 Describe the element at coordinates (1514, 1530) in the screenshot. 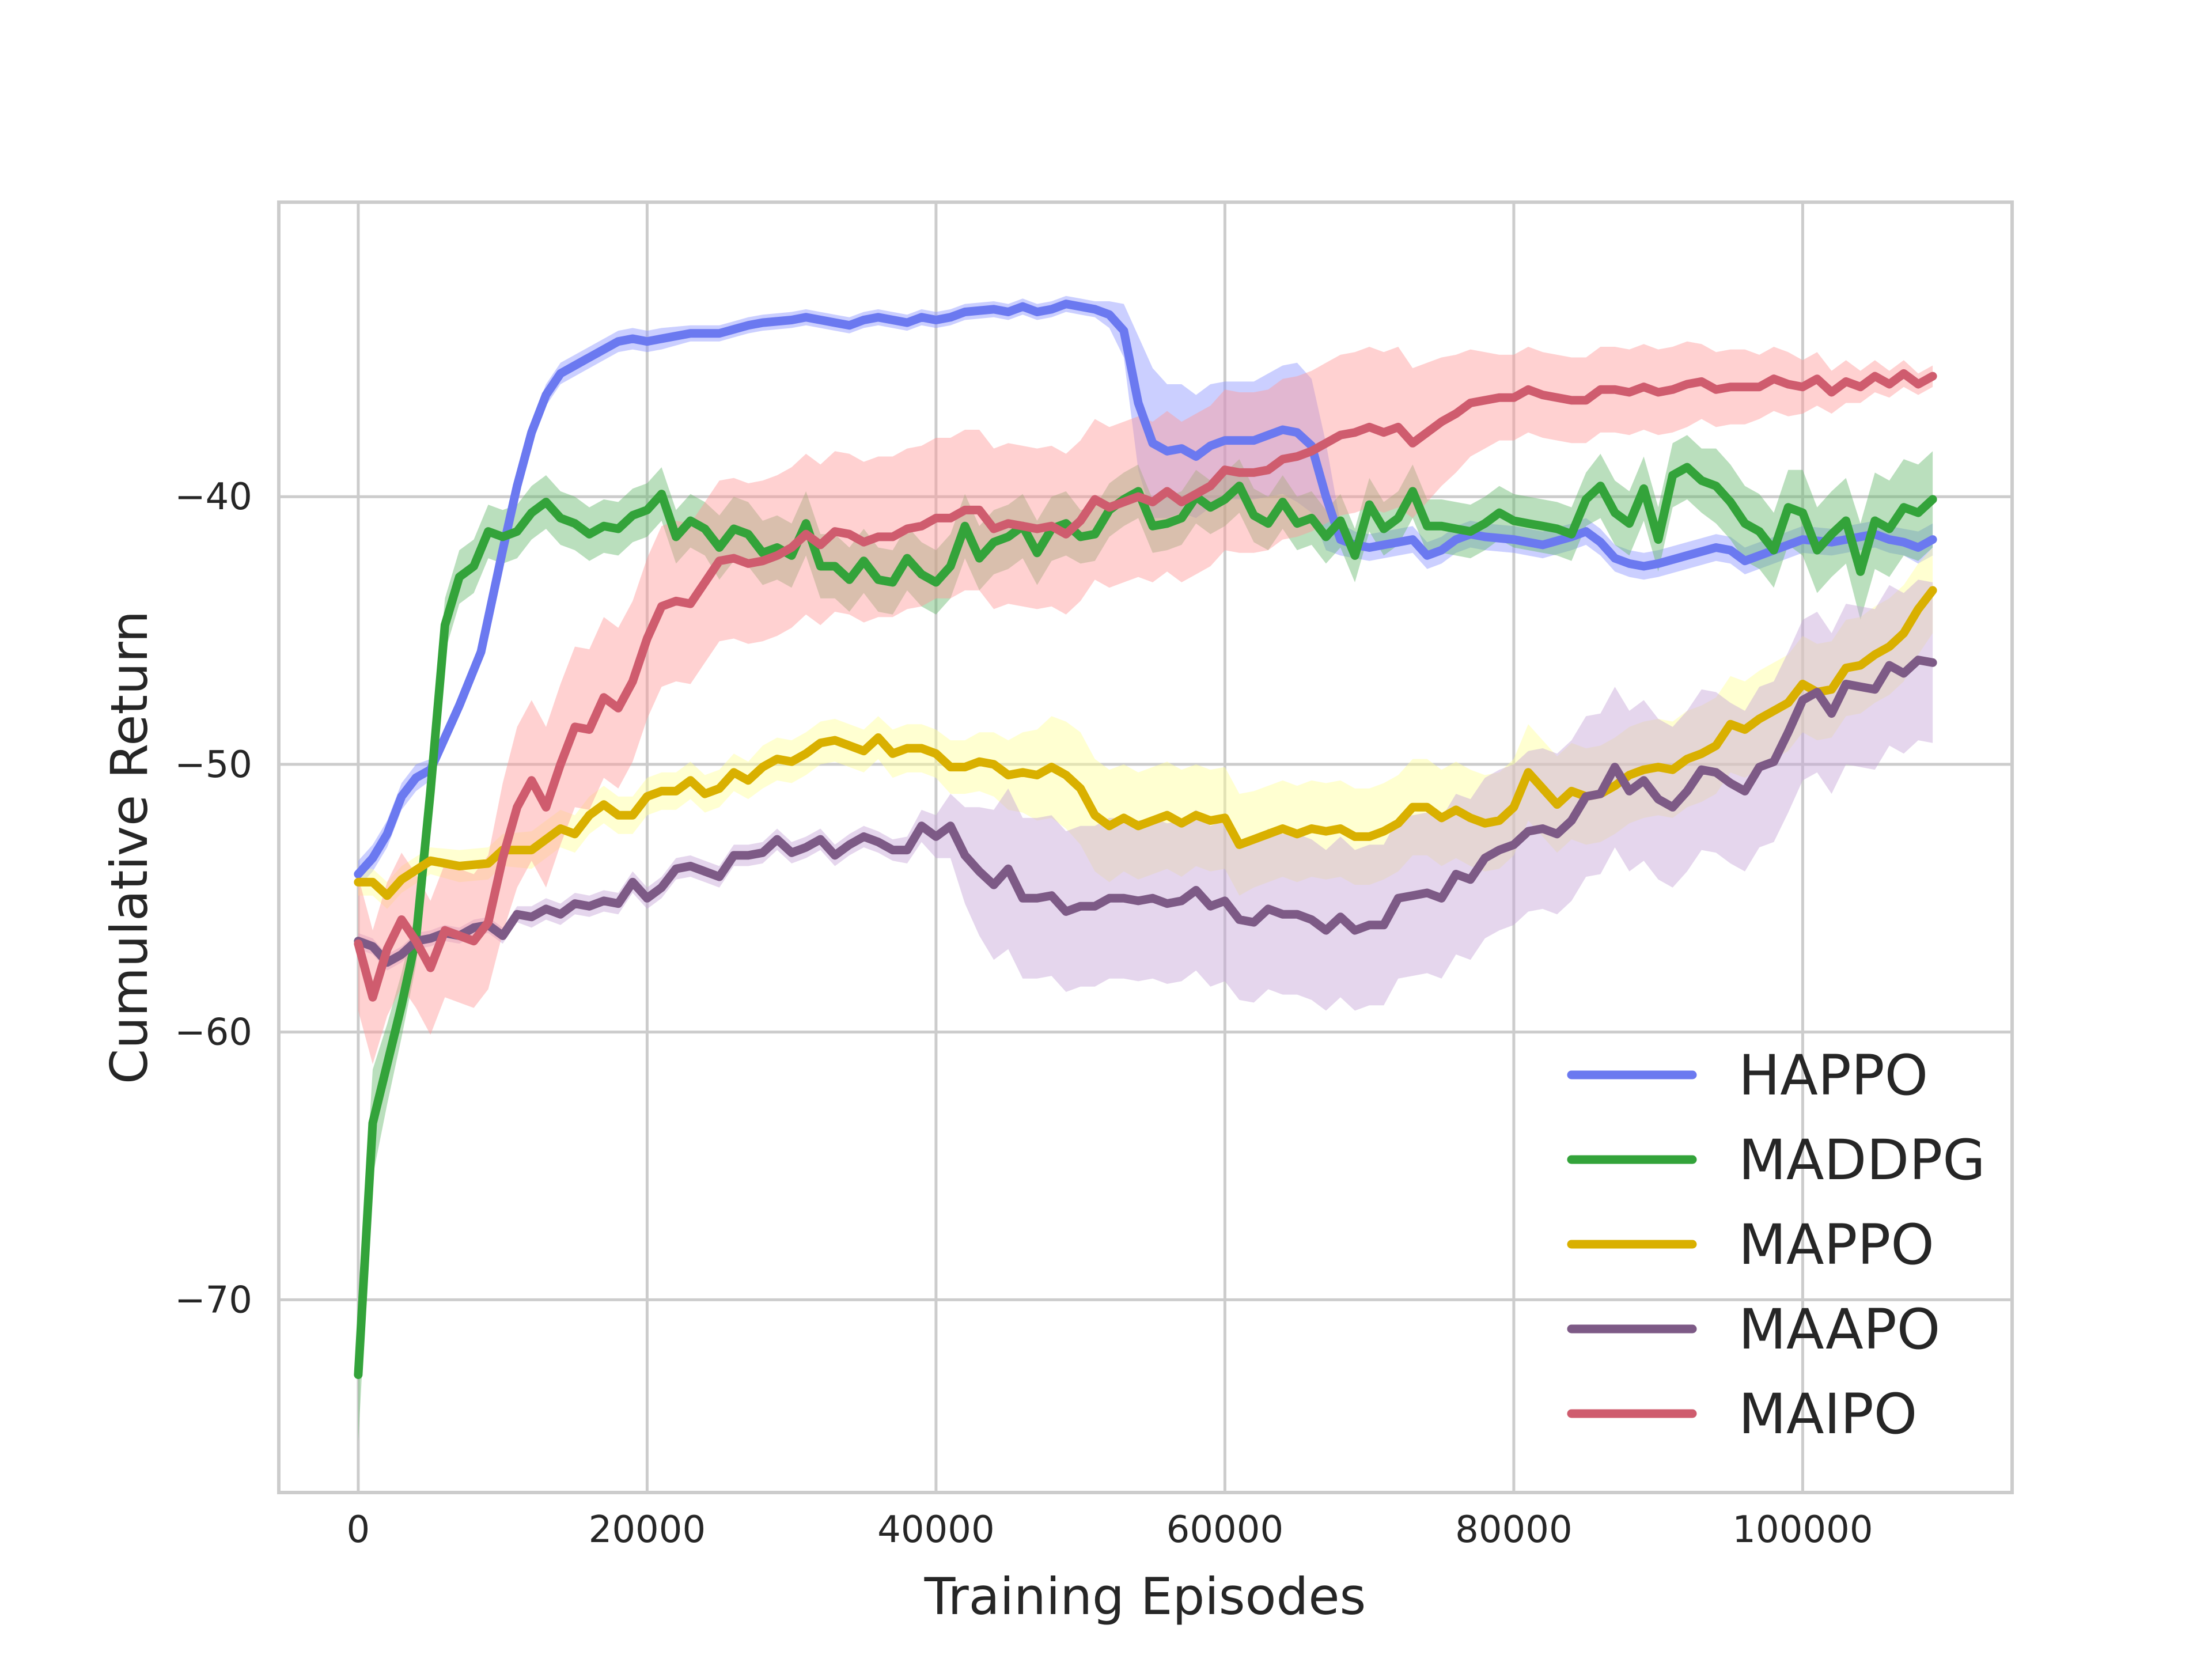

I see `x-tick-label: 80000` at that location.